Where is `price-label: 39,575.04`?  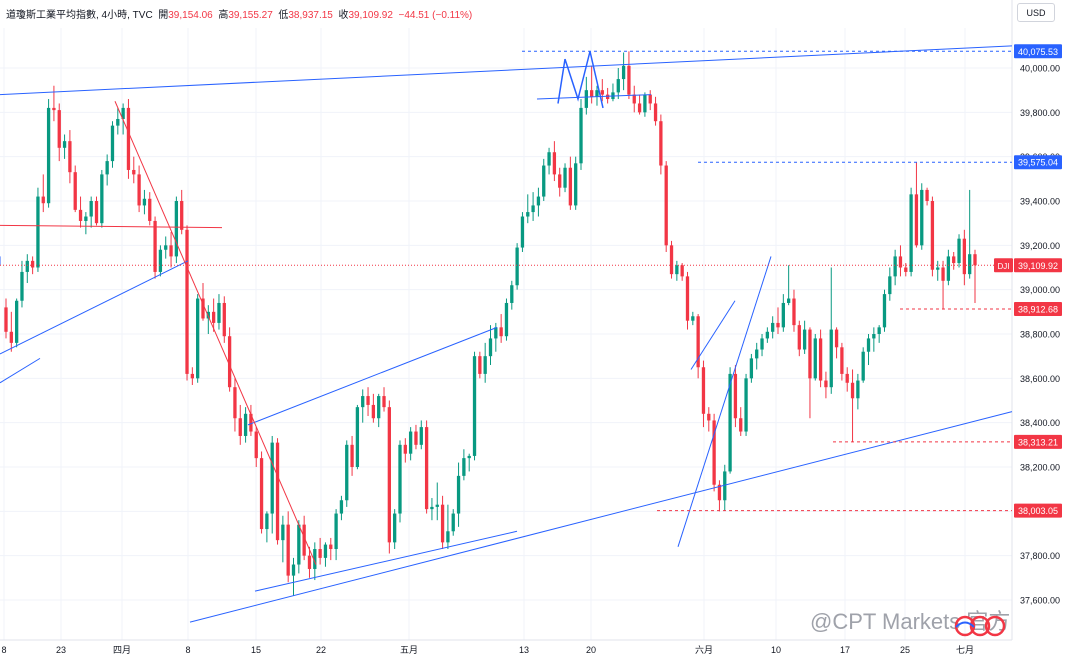 price-label: 39,575.04 is located at coordinates (1038, 162).